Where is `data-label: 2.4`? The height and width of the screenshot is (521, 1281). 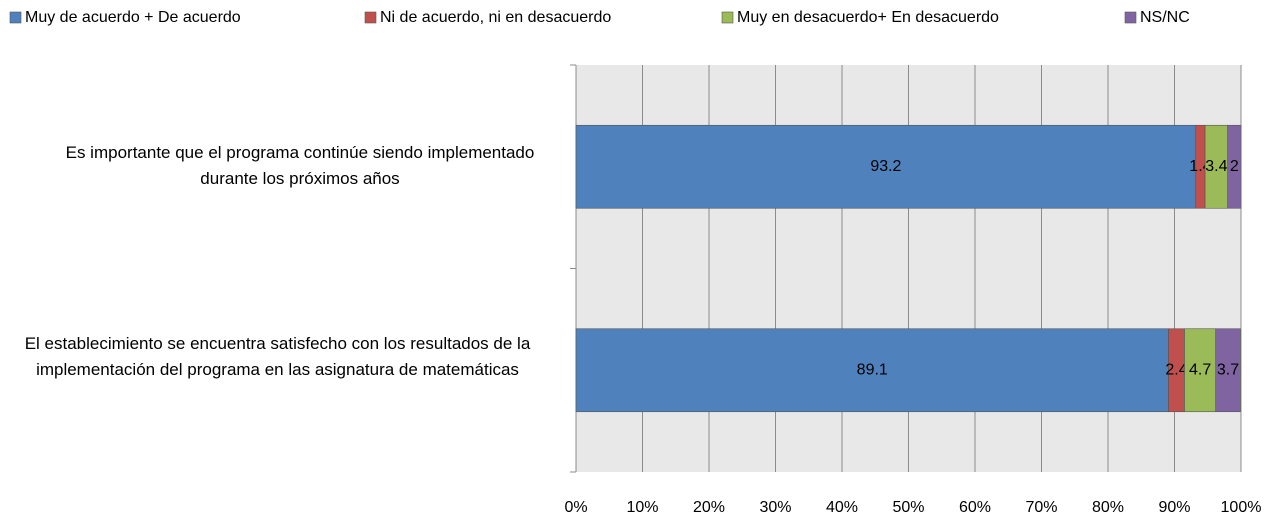
data-label: 2.4 is located at coordinates (1176, 369).